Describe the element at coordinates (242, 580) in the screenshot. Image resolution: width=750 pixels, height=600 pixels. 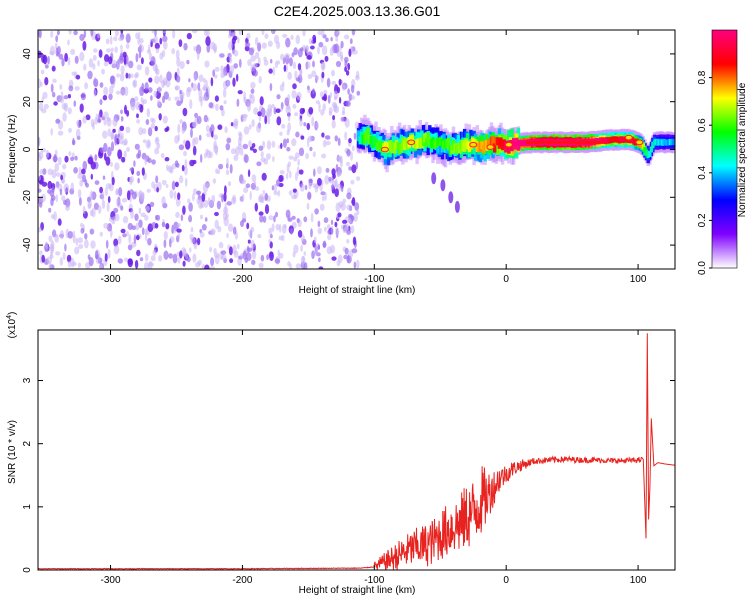
I see `snr-x-tick-label: -200` at that location.